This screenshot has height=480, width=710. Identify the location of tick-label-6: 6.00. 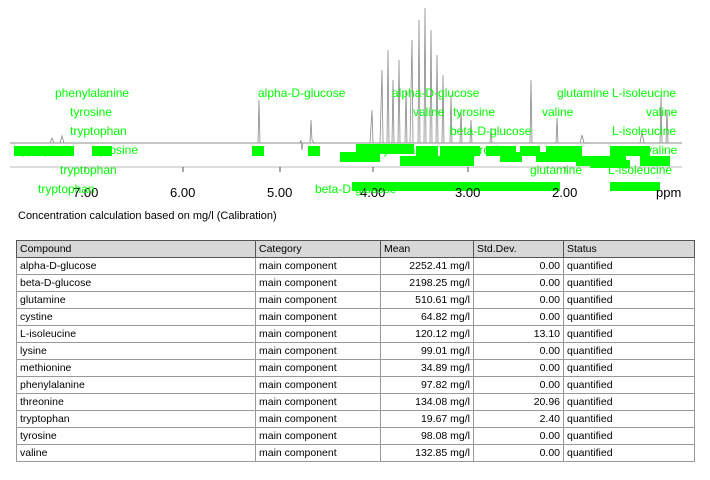
(182, 192).